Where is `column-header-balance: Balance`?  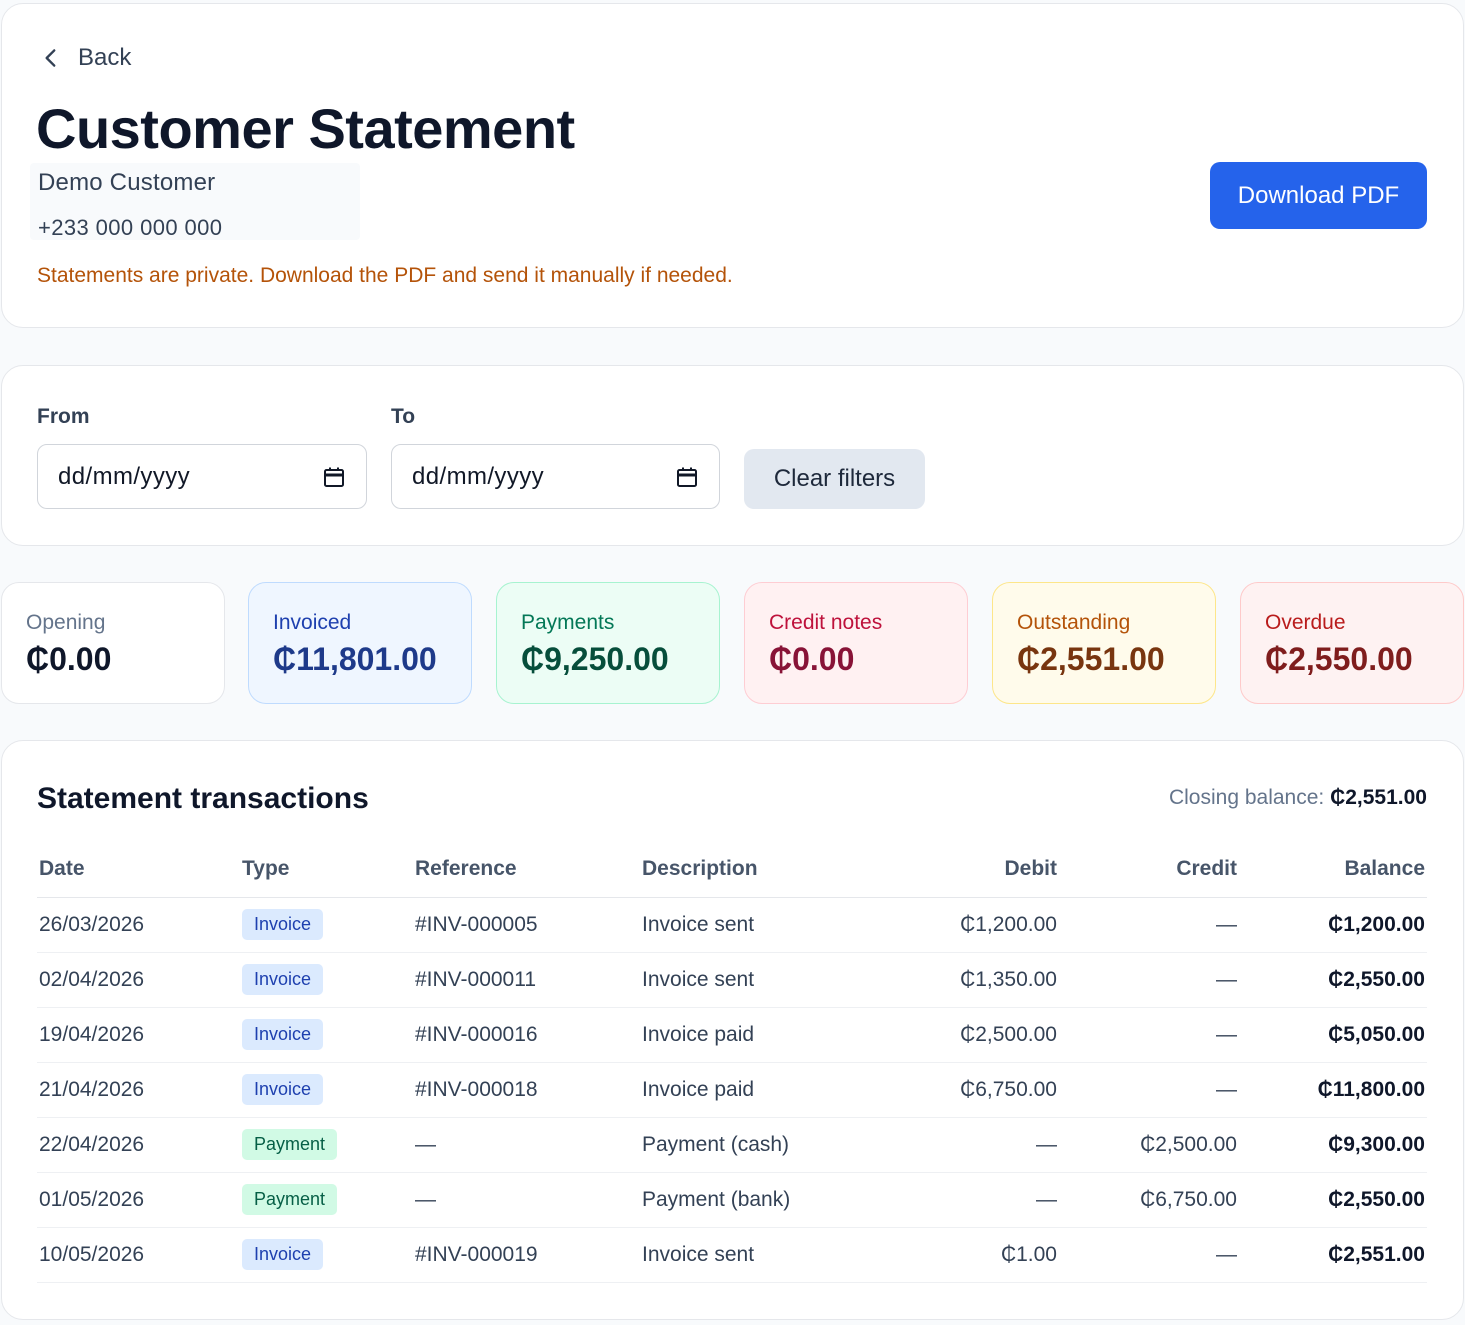
column-header-balance: Balance is located at coordinates (1333, 870).